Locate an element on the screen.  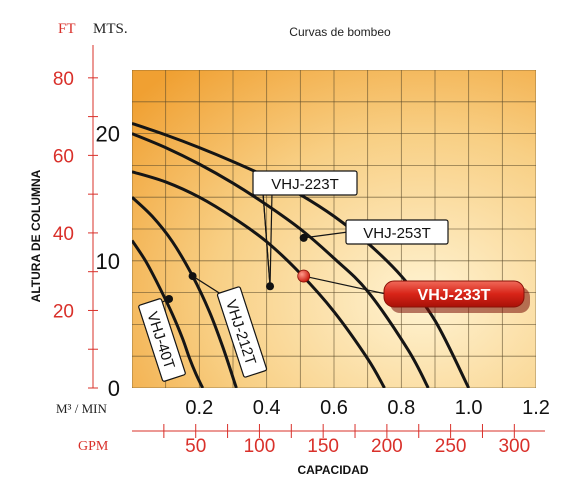
gpm-axis: 50 100 150 200 250 300 is located at coordinates (338, 440).